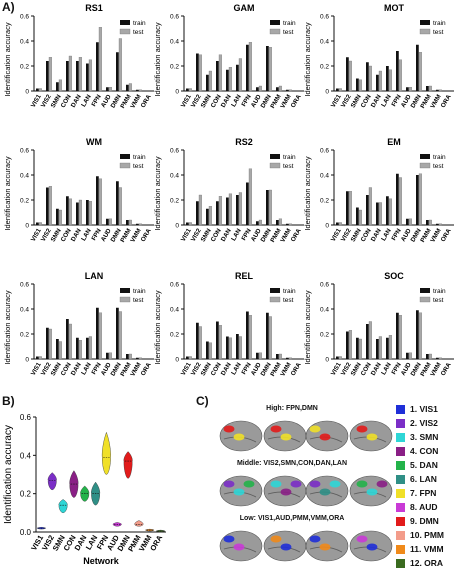 This screenshot has height=577, width=474. Describe the element at coordinates (244, 8) in the screenshot. I see `chart-title: GAM` at that location.